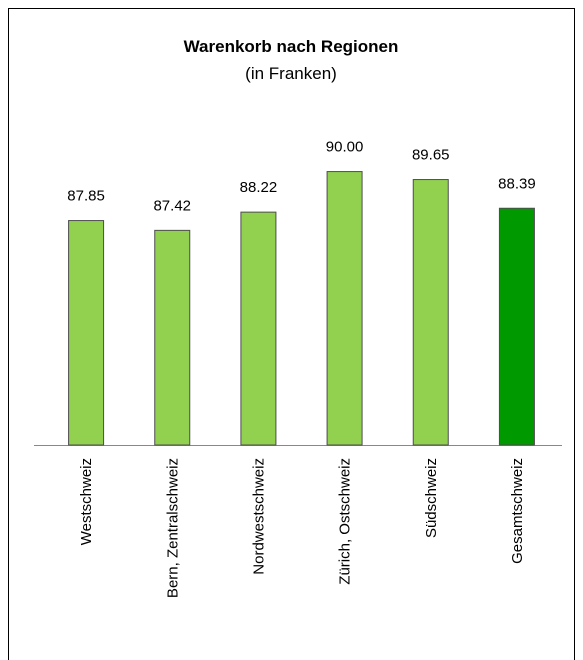  What do you see at coordinates (86, 196) in the screenshot?
I see `value-label: 87.85` at bounding box center [86, 196].